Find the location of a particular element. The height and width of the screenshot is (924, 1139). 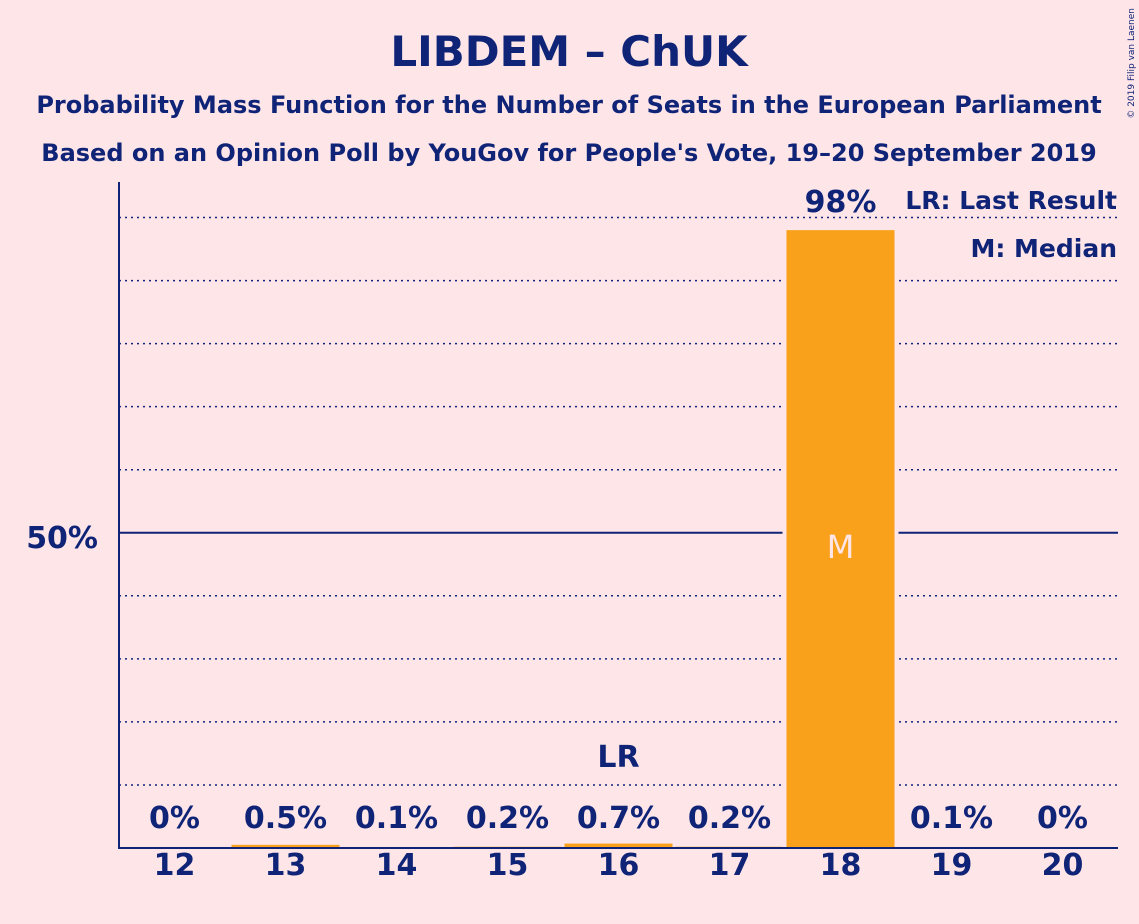

x-tick-label-13: 13 is located at coordinates (286, 865).